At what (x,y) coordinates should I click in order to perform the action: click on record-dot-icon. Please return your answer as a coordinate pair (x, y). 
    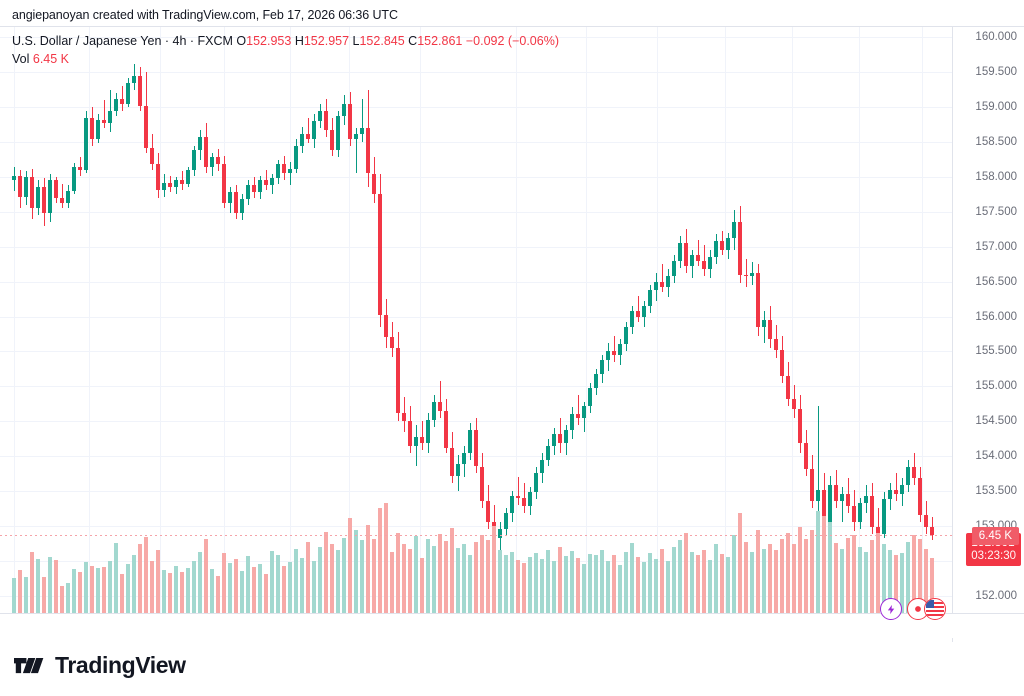
    Looking at the image, I should click on (918, 609).